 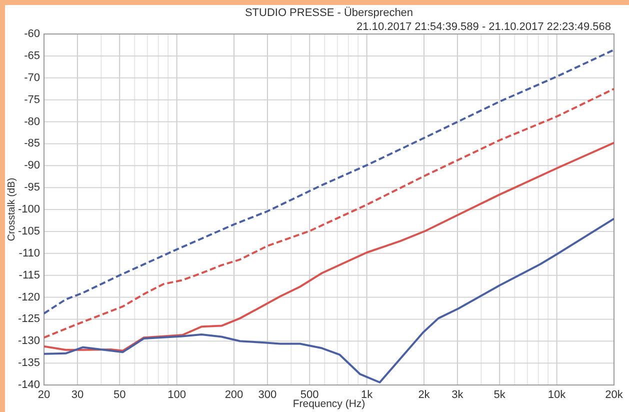 I want to click on x-tick-label: 30, so click(x=77, y=395).